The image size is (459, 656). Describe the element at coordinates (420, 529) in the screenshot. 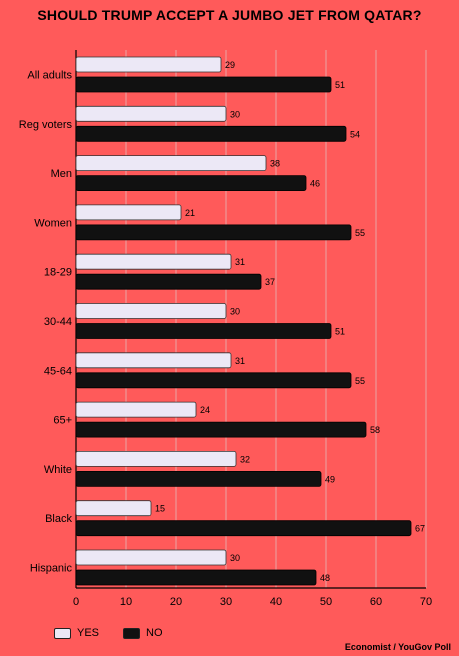

I see `data-label-no: 67` at that location.